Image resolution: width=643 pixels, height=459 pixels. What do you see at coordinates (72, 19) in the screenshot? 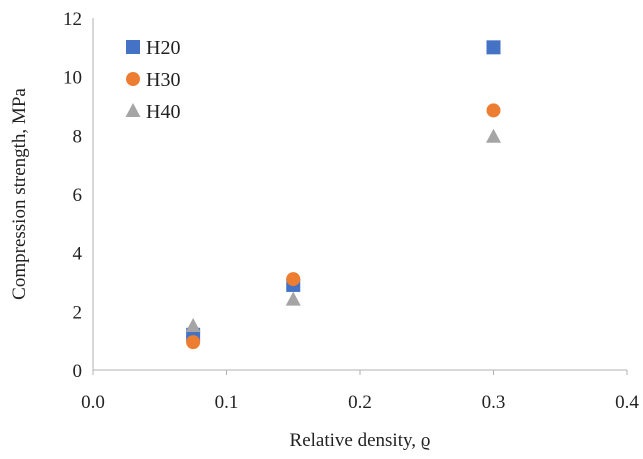
I see `y-tick-label: 12` at bounding box center [72, 19].